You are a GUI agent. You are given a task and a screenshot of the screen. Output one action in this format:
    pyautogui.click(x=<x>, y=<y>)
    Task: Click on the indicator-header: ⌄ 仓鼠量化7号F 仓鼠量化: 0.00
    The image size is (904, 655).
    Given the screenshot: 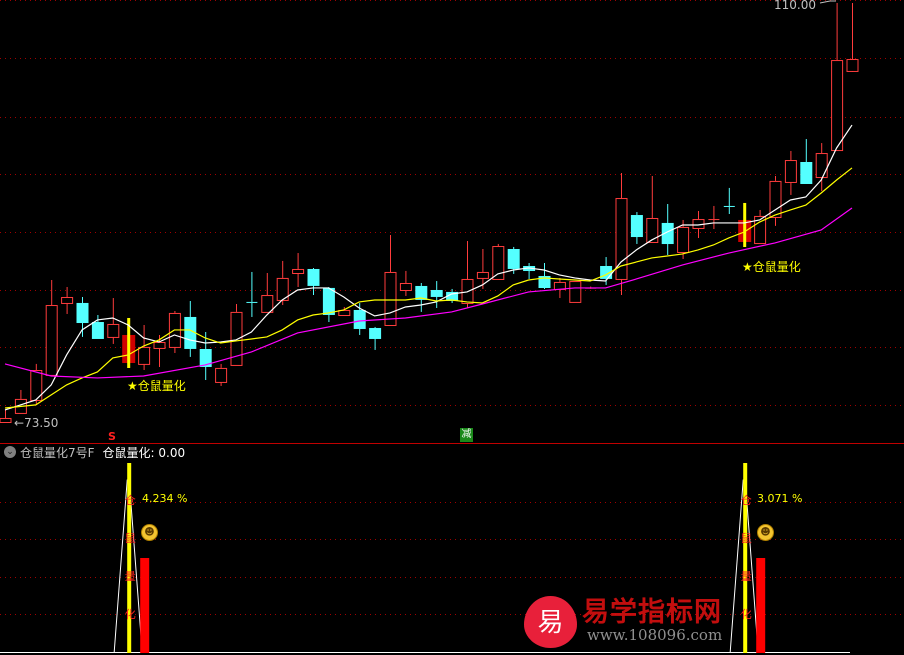 What is the action you would take?
    pyautogui.click(x=94, y=452)
    